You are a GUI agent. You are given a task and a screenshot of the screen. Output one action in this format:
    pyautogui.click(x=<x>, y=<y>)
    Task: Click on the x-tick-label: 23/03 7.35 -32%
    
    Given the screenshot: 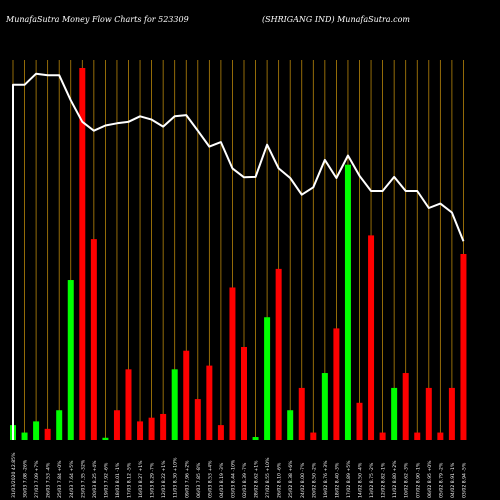 What is the action you would take?
    pyautogui.click(x=83, y=478)
    